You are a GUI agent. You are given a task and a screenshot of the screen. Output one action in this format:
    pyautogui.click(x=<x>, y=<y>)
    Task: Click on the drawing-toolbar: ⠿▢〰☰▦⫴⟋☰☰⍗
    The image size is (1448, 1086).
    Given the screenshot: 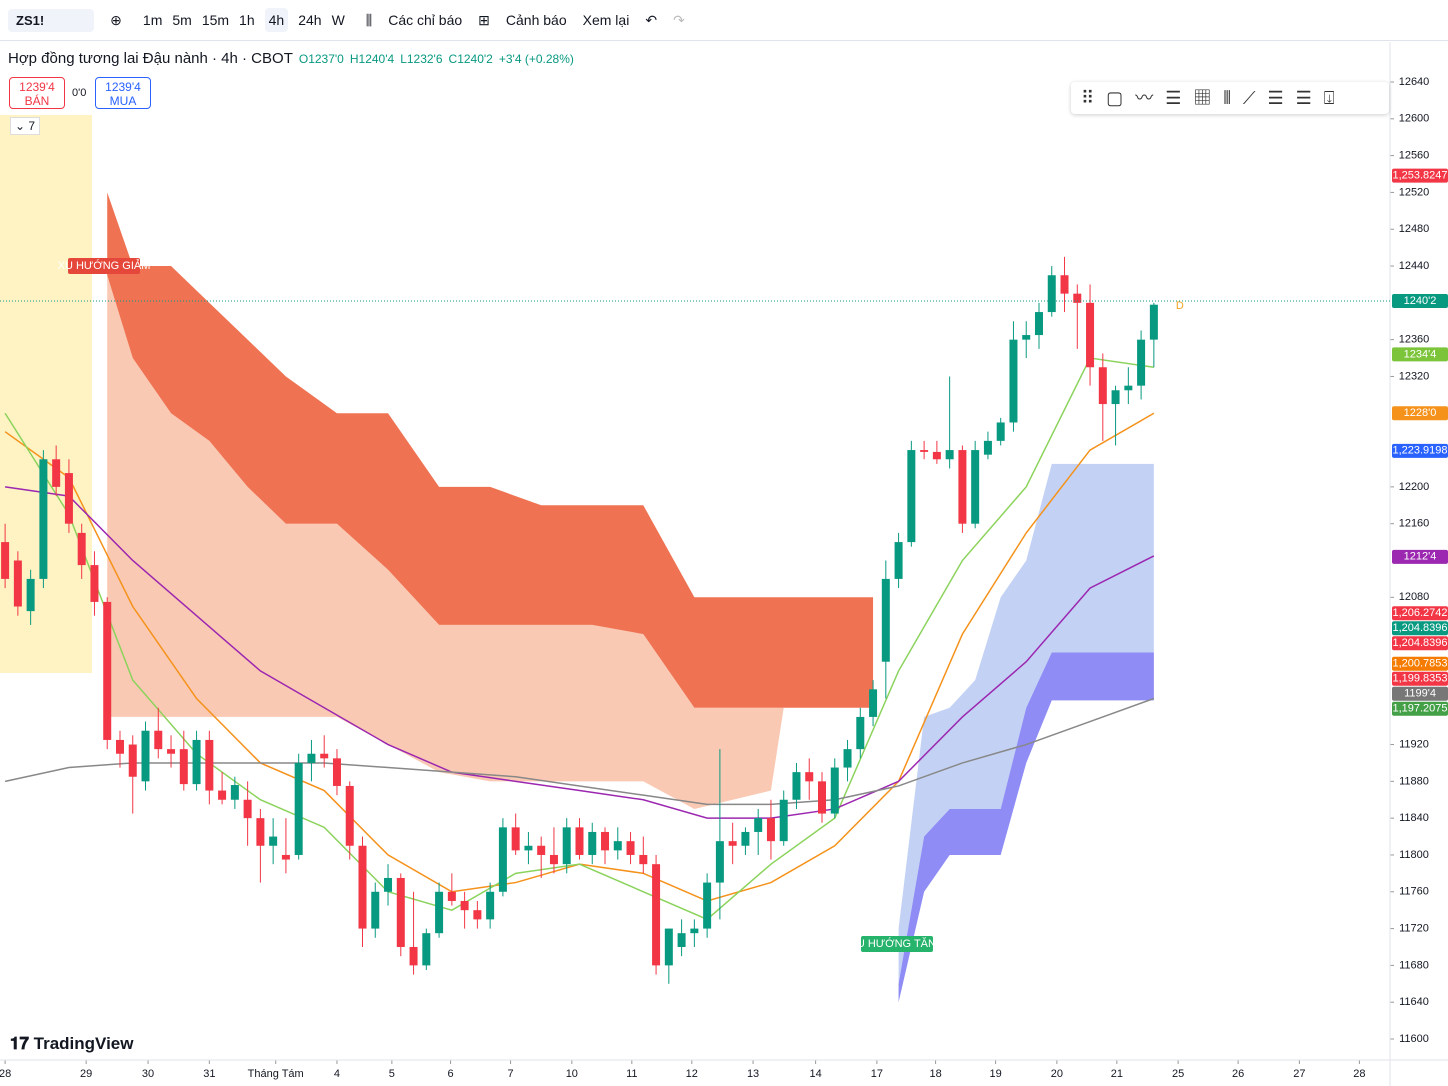 What is the action you would take?
    pyautogui.click(x=1230, y=98)
    